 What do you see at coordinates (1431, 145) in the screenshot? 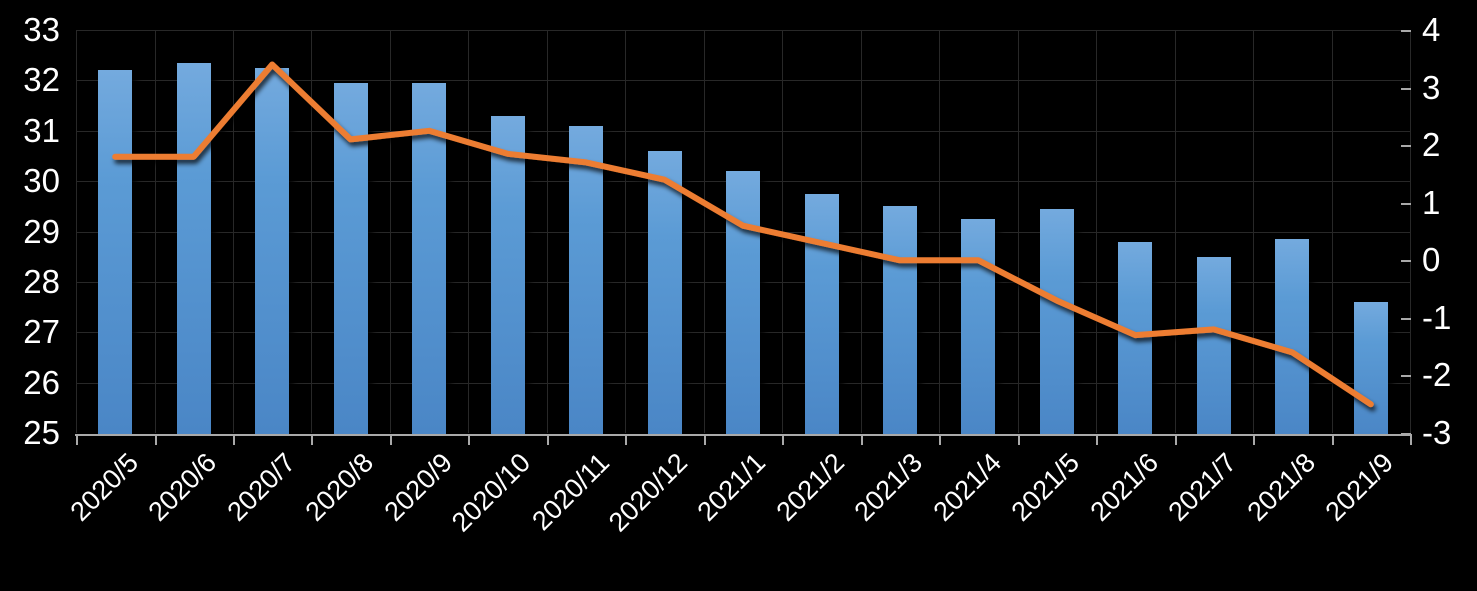
I see `y-axis-label-right: 2` at bounding box center [1431, 145].